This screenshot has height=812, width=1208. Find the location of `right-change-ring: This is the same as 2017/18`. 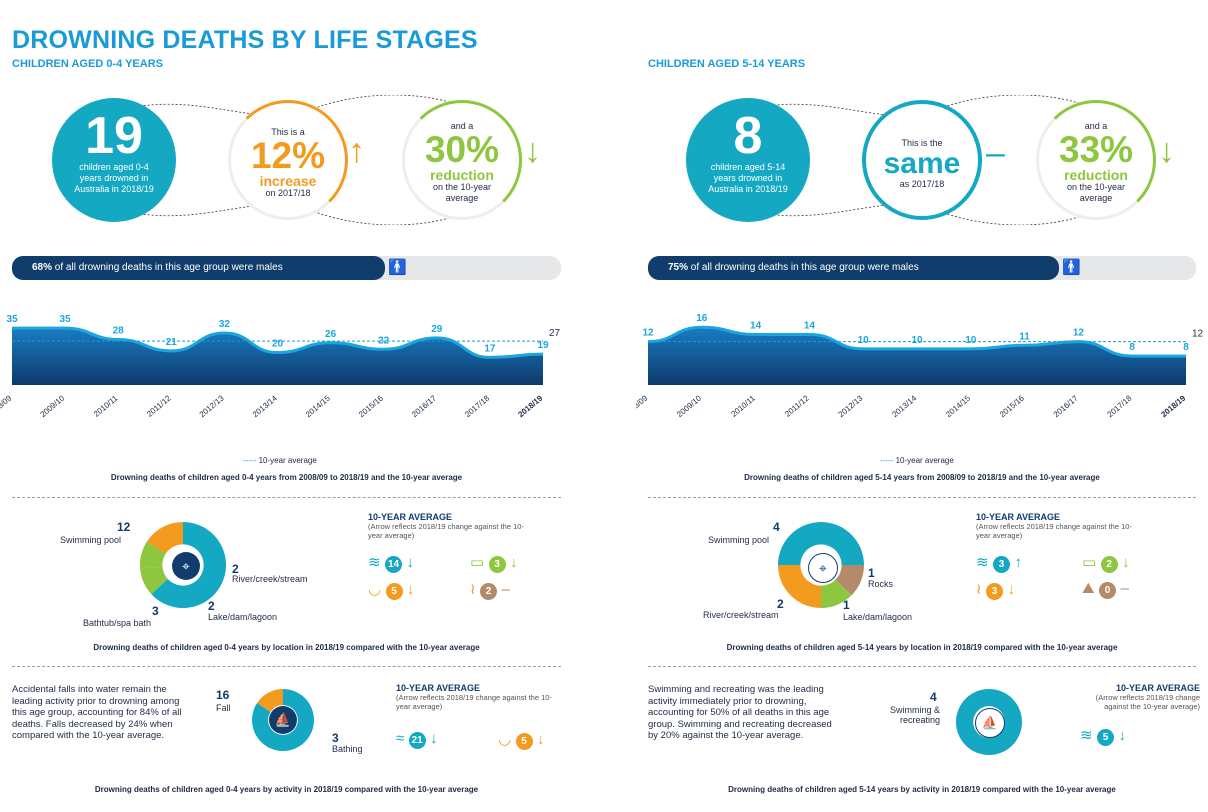

right-change-ring: This is the same as 2017/18 is located at coordinates (922, 160).